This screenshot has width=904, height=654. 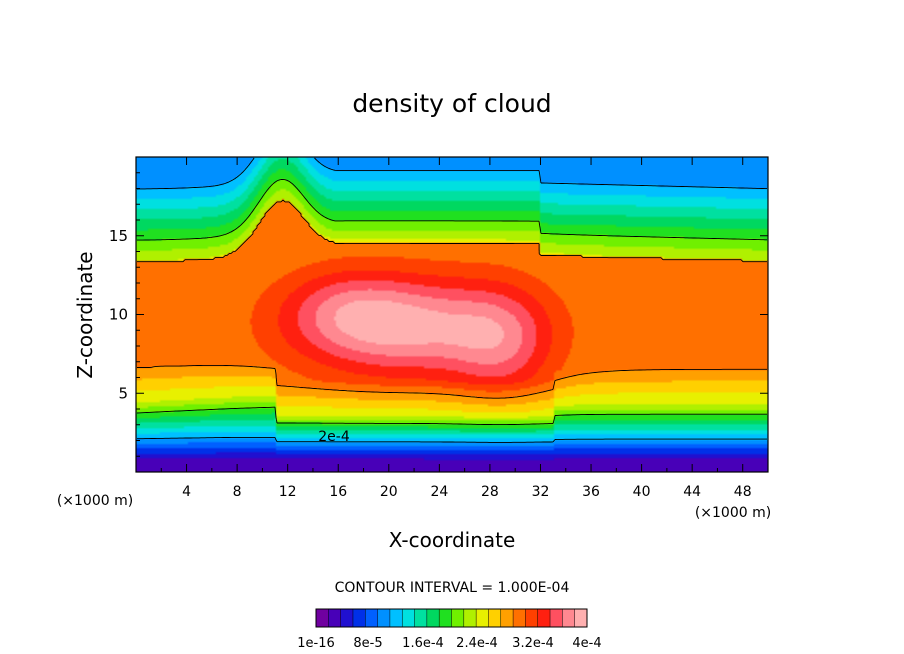 I want to click on colorbar-labels: 1e-16 8e-5 1.6e-4 2.4e-4 3.2e-4 4e-4, so click(x=449, y=643).